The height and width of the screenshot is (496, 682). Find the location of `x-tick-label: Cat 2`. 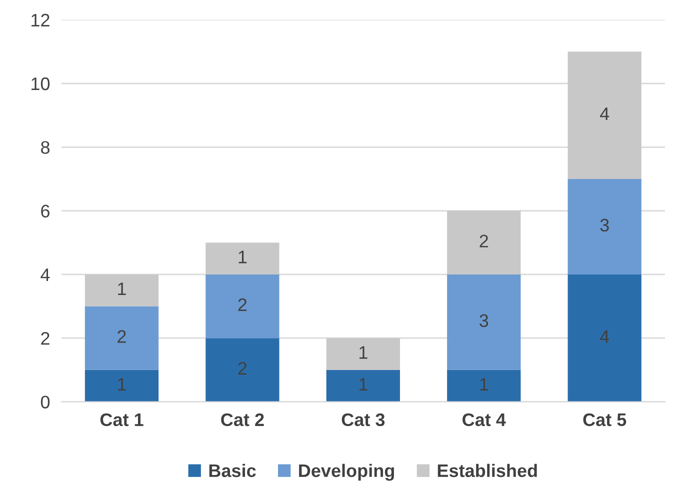

x-tick-label: Cat 2 is located at coordinates (242, 419).